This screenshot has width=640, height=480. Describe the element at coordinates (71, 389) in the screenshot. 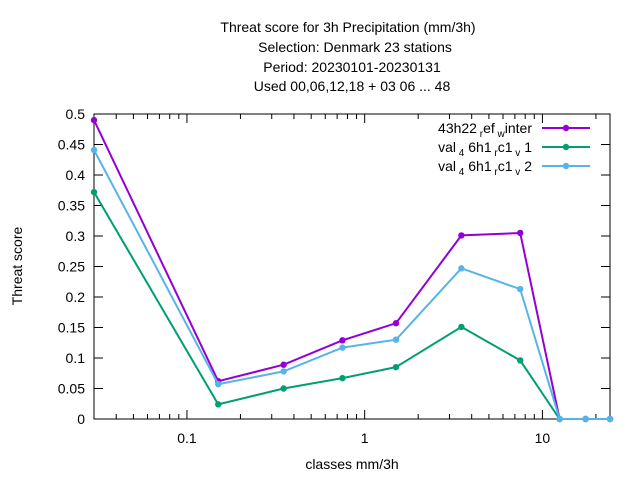

I see `y-tick-label: 0.05` at that location.